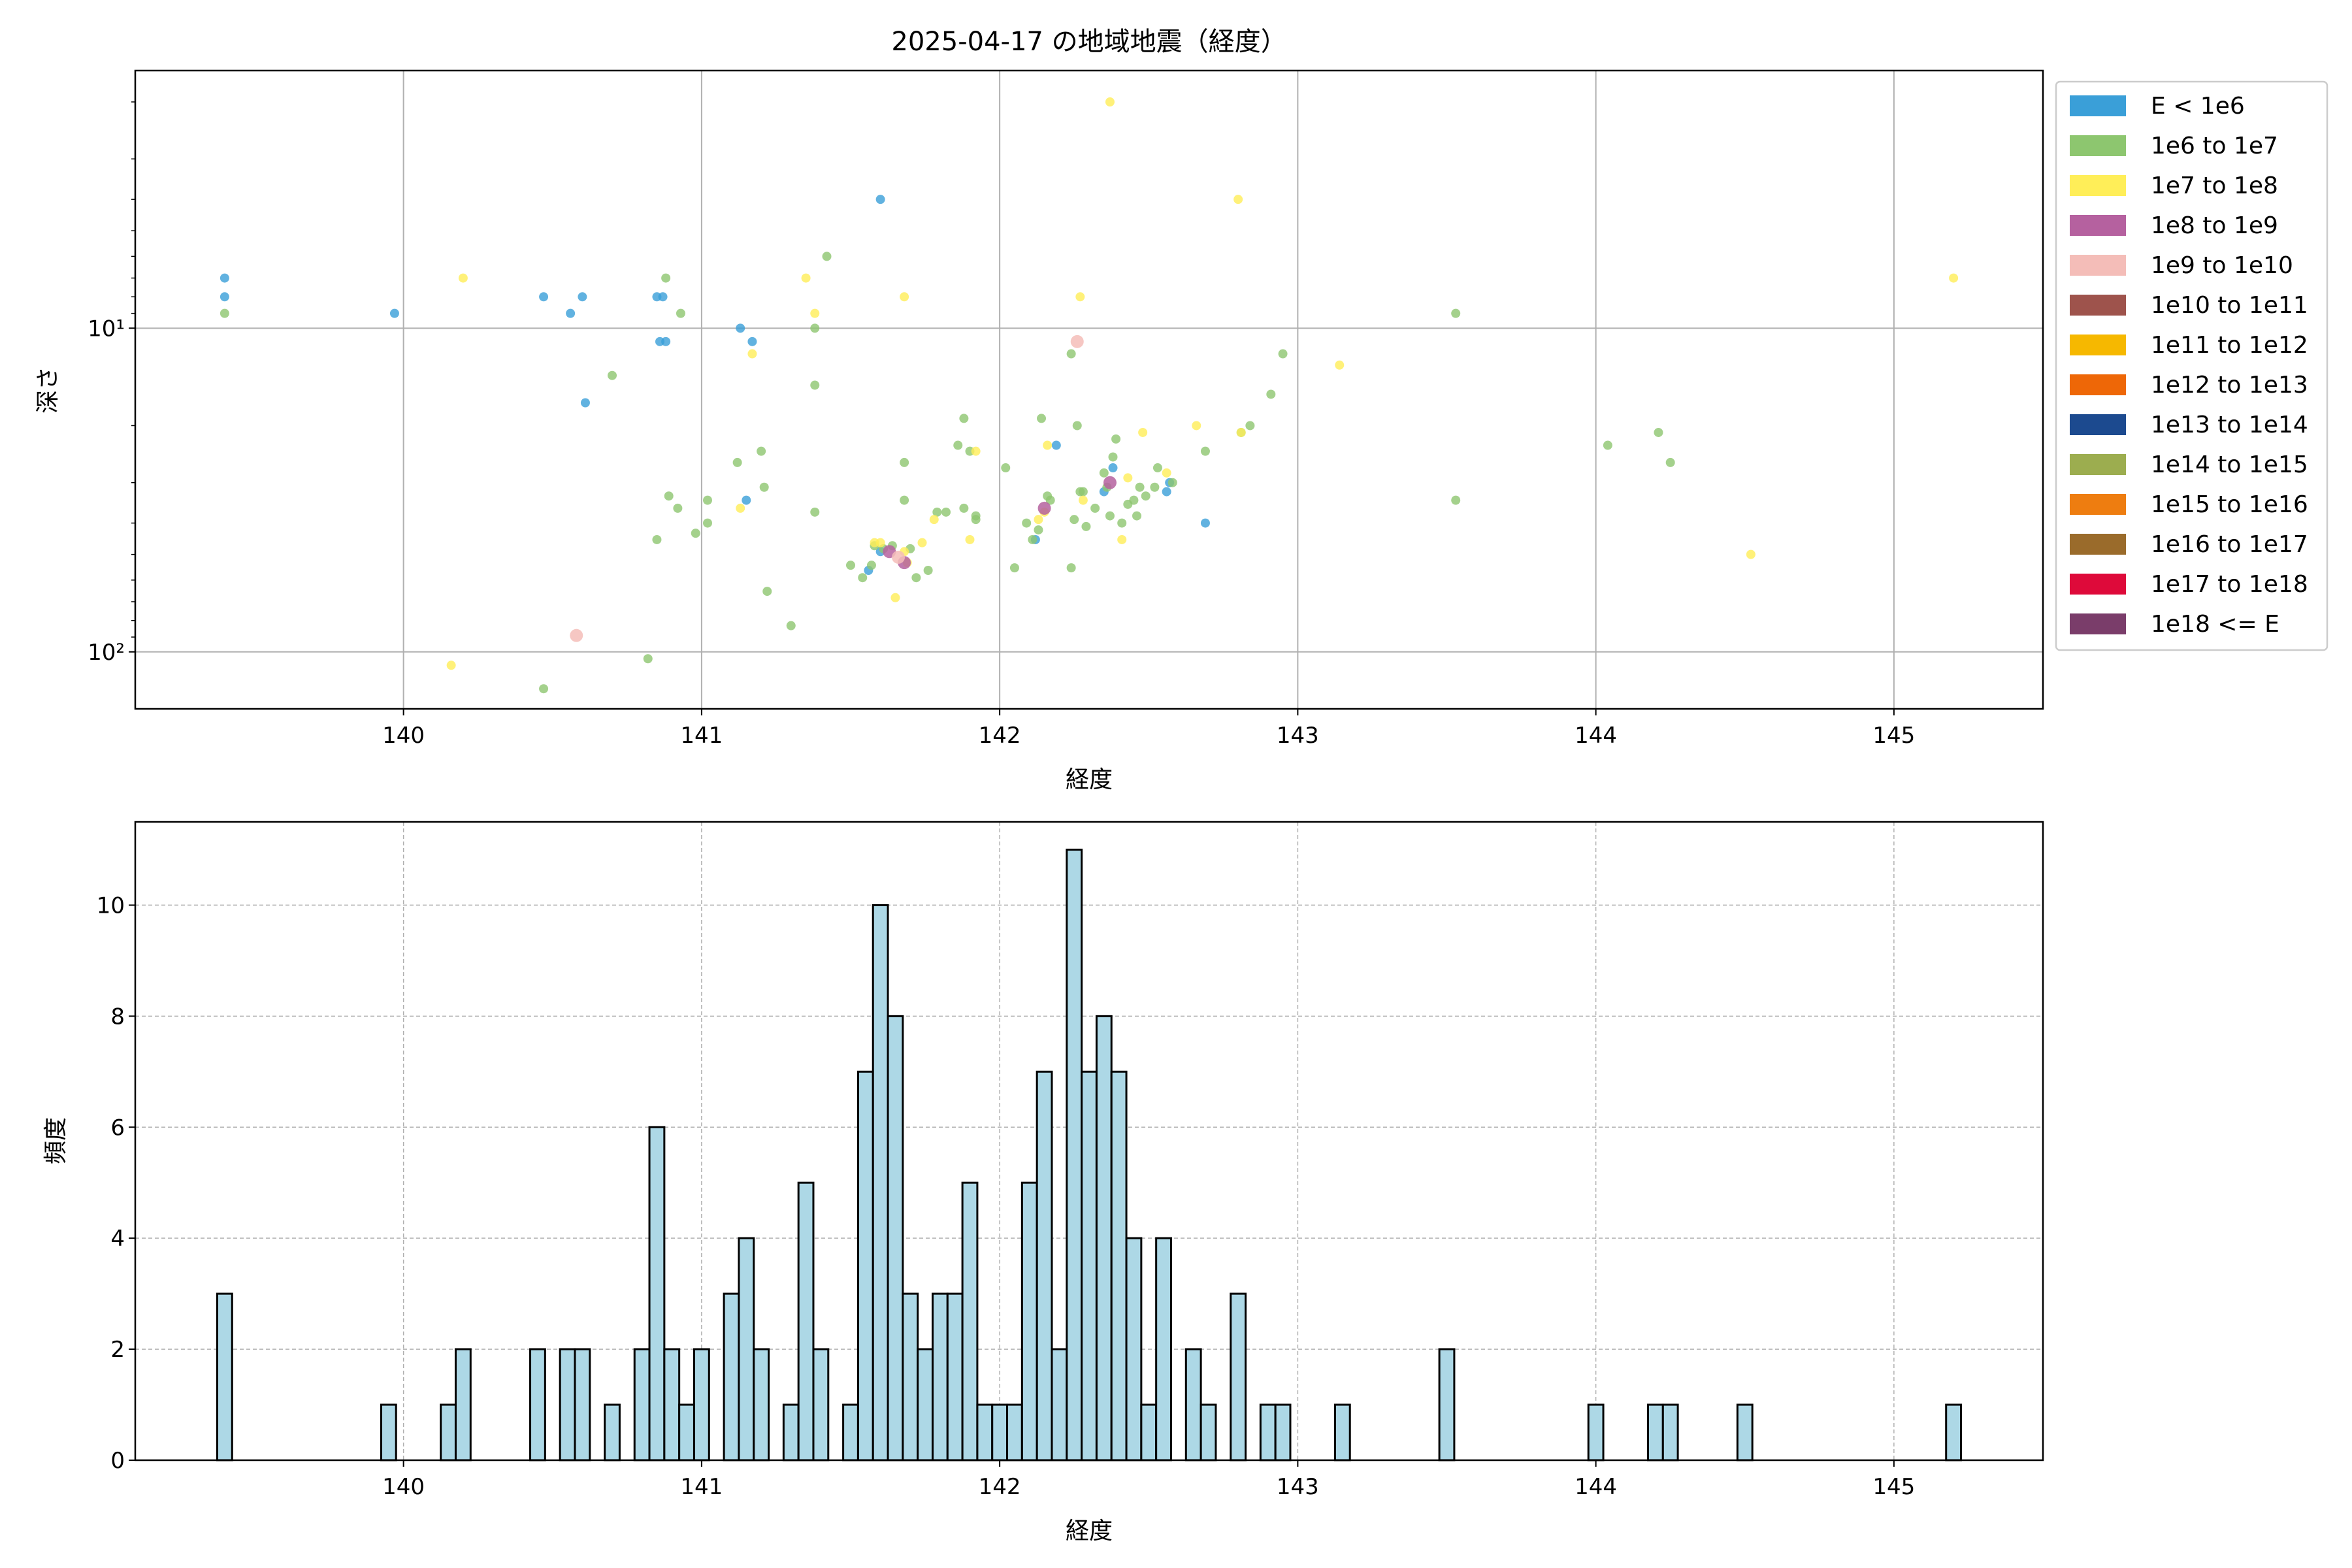 The image size is (2352, 1568). Describe the element at coordinates (1148, 1480) in the screenshot. I see `histogram-x-ticks: 140 141 142 143 144 145` at that location.